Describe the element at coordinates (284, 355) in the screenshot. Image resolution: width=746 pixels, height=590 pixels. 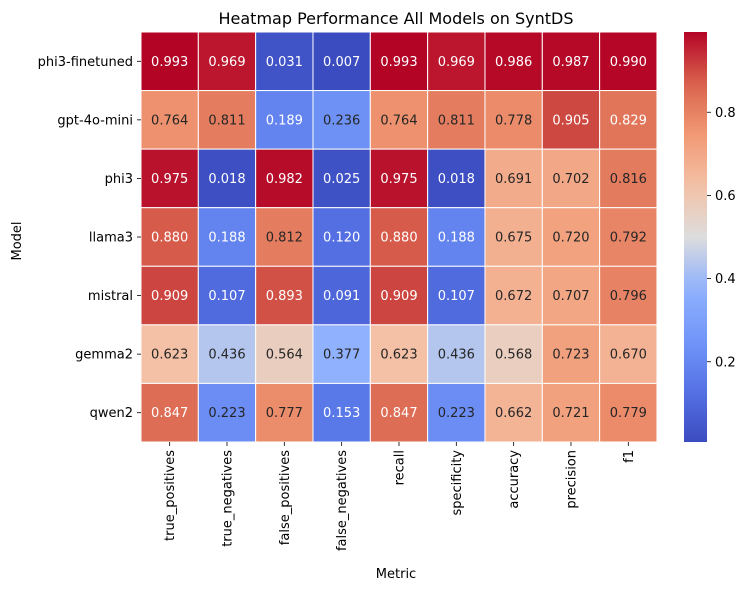
I see `heatmap-cell-label: 0.564` at that location.